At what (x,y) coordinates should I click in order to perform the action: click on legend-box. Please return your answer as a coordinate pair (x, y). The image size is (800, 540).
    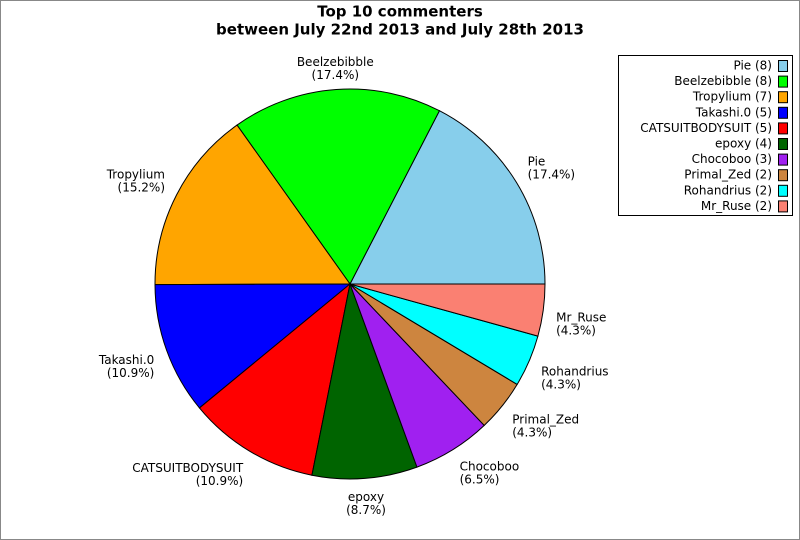
    Looking at the image, I should click on (705, 135).